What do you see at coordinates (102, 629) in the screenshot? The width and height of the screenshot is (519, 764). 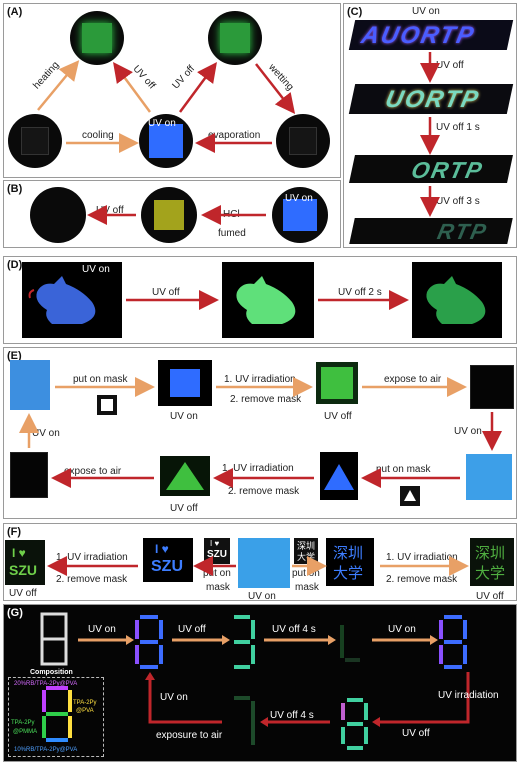 I see `uv-on-label-1: UV on` at bounding box center [102, 629].